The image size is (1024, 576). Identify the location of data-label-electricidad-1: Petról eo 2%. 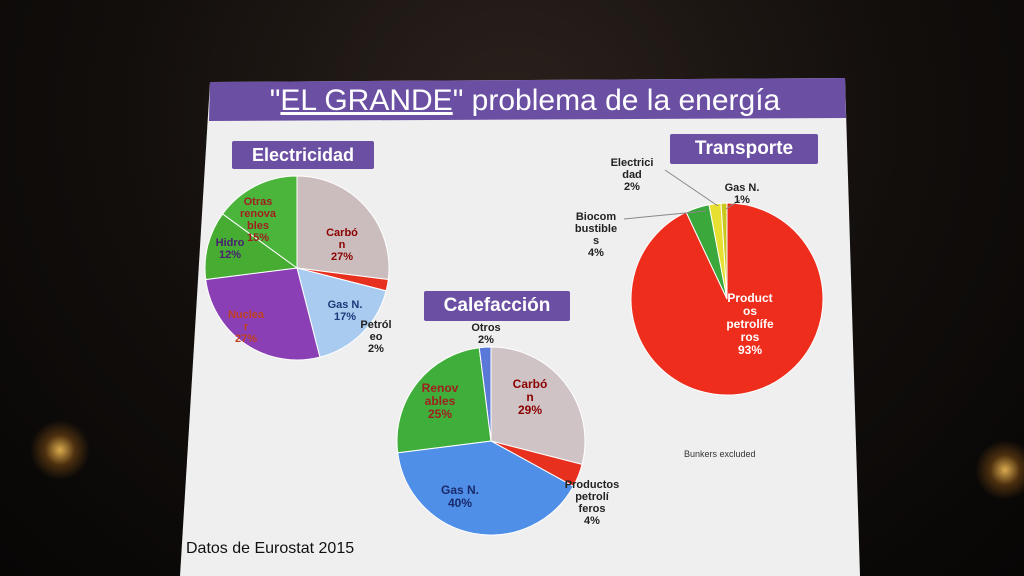
(375, 337).